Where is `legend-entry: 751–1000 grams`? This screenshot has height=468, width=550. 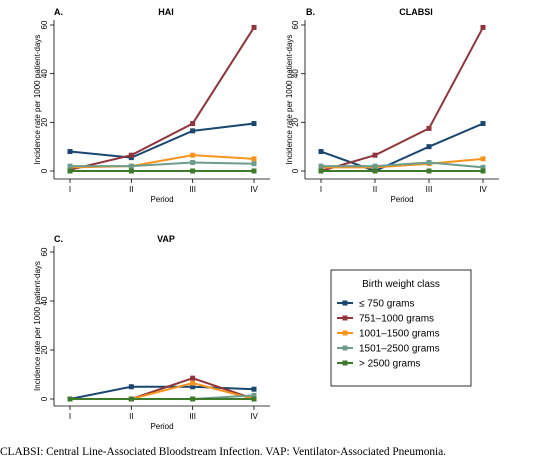
legend-entry: 751–1000 grams is located at coordinates (385, 319).